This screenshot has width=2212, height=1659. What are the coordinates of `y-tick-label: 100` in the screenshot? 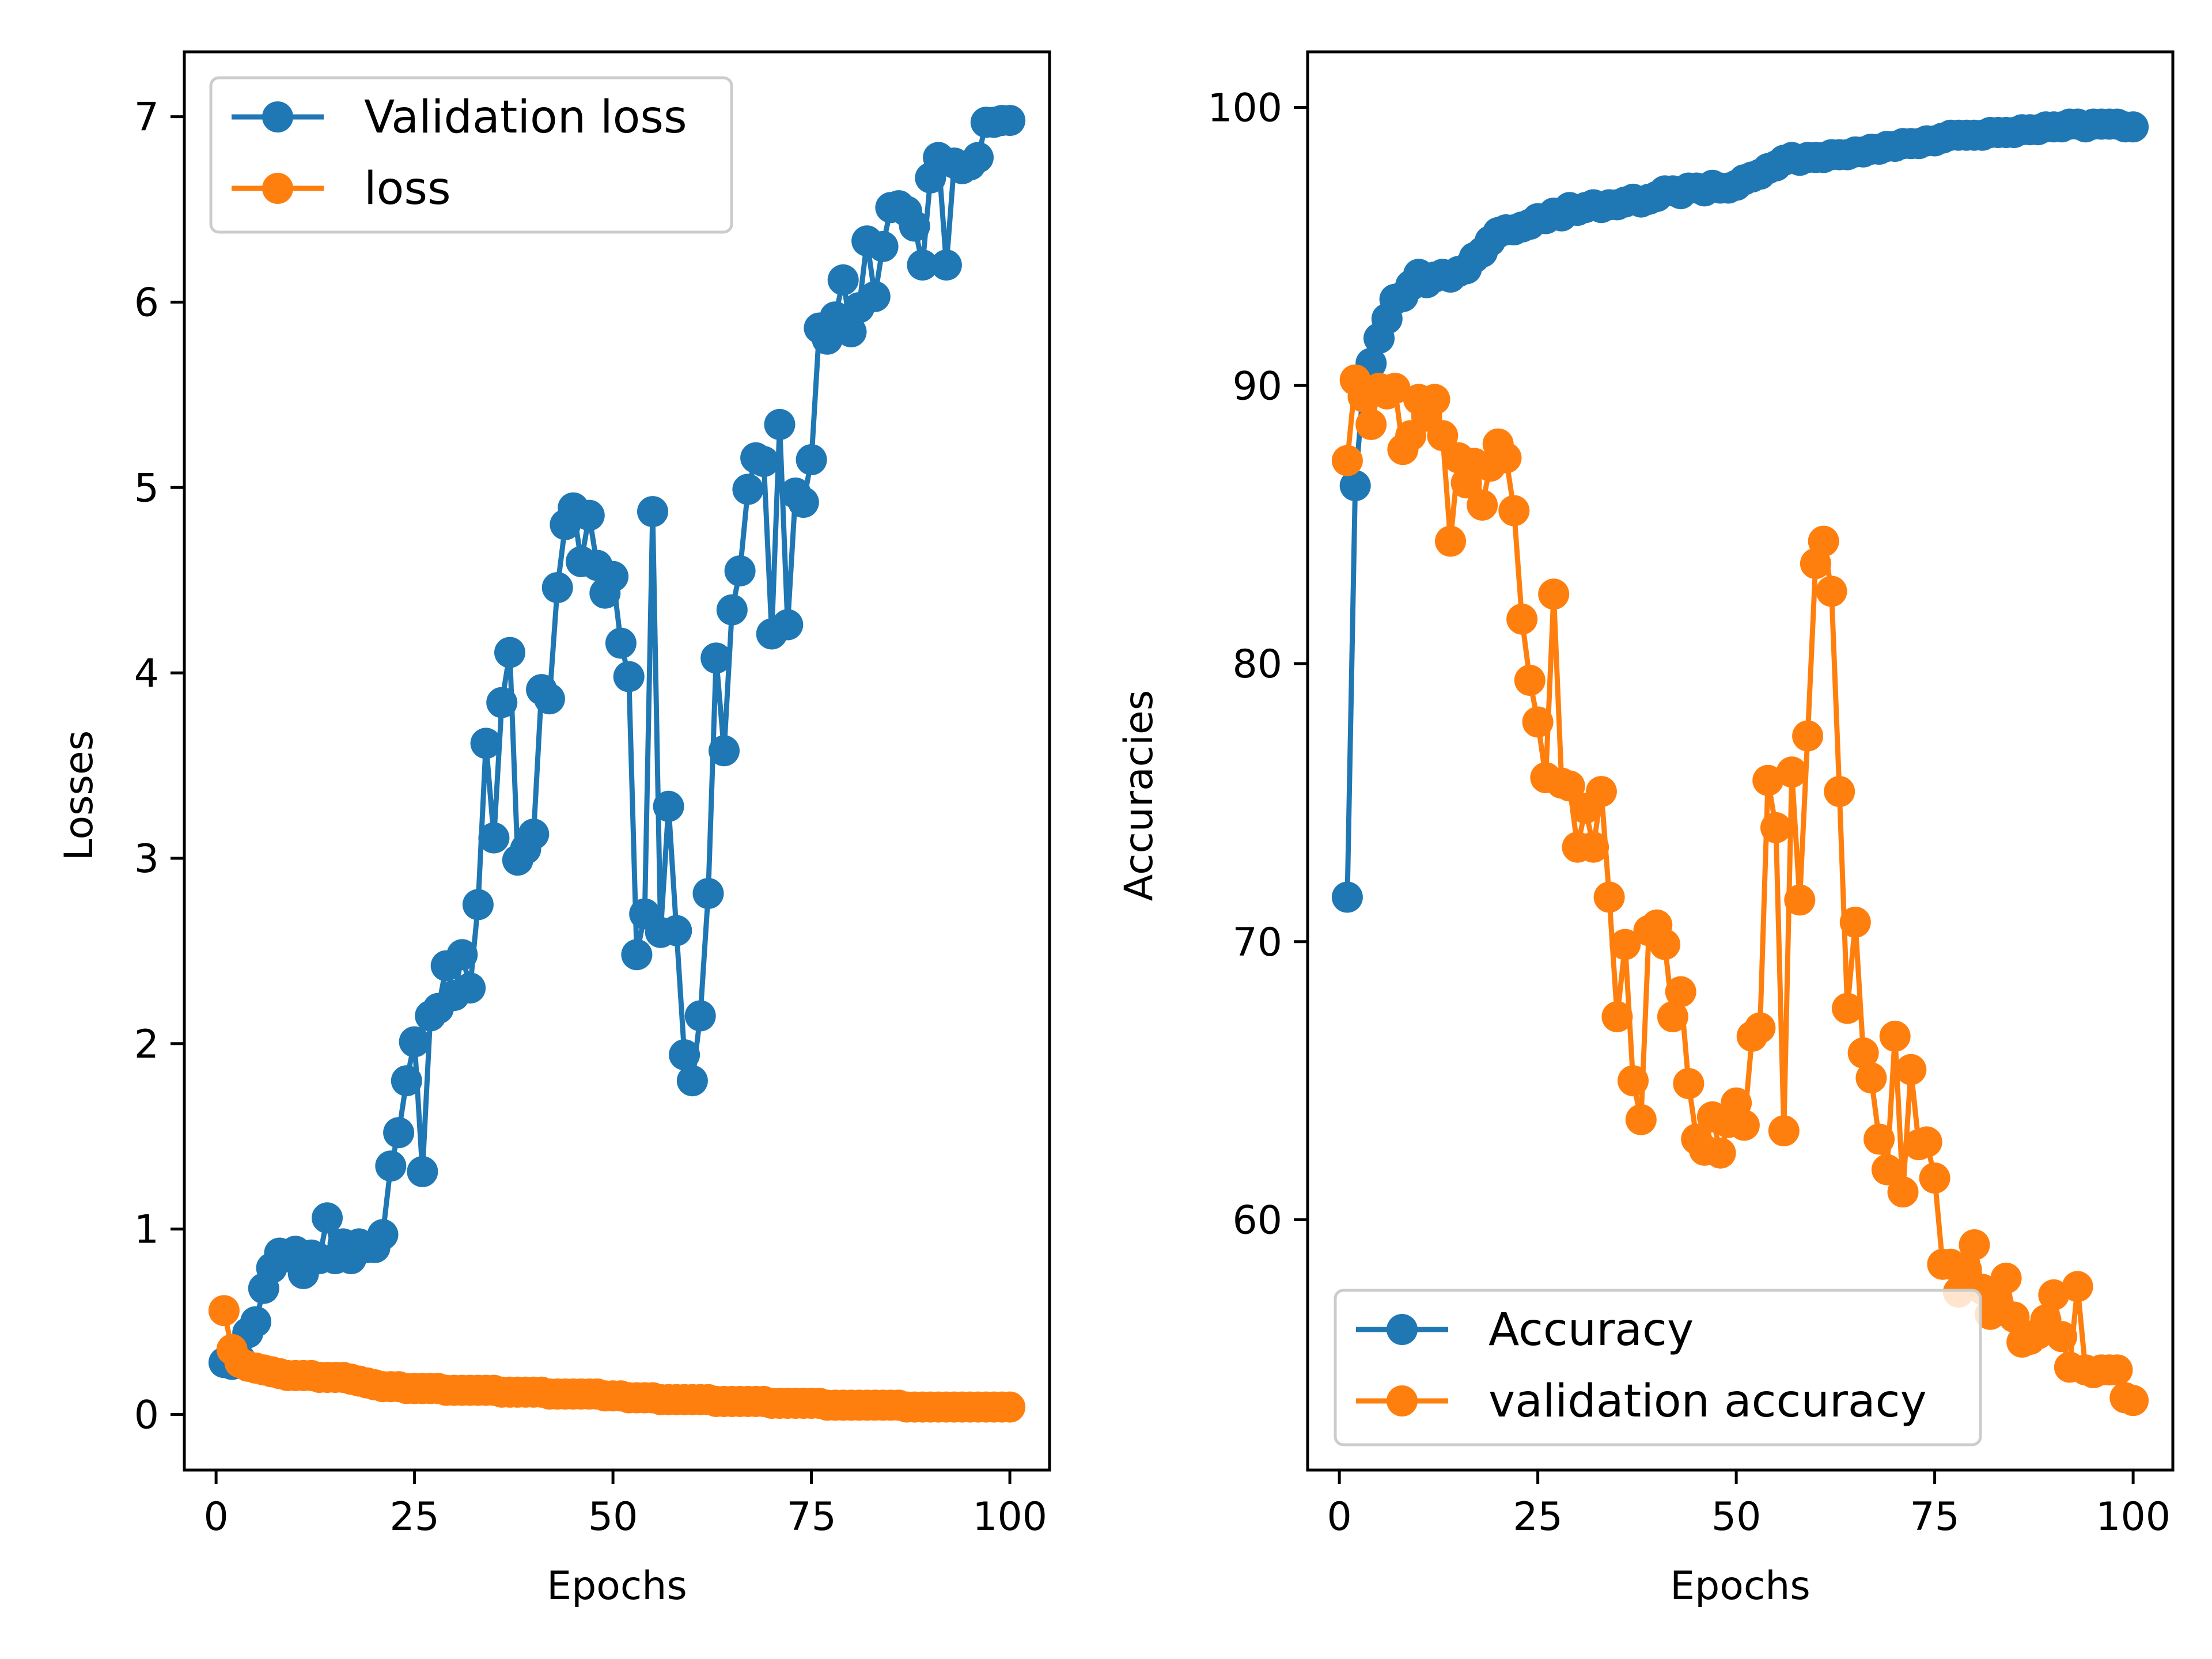 It's located at (1244, 108).